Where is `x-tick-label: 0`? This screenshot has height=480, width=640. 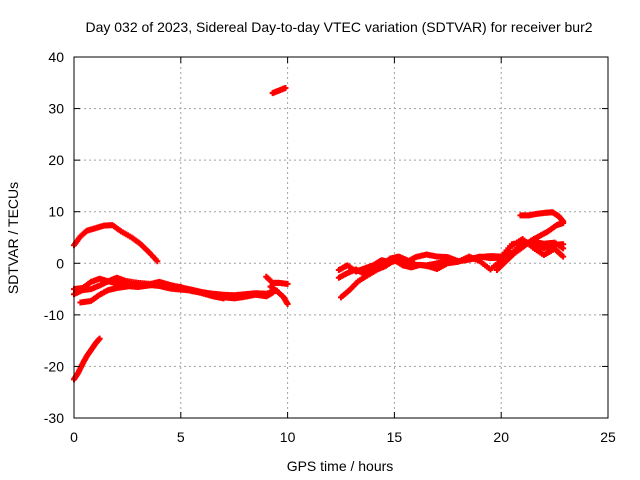
x-tick-label: 0 is located at coordinates (74, 437).